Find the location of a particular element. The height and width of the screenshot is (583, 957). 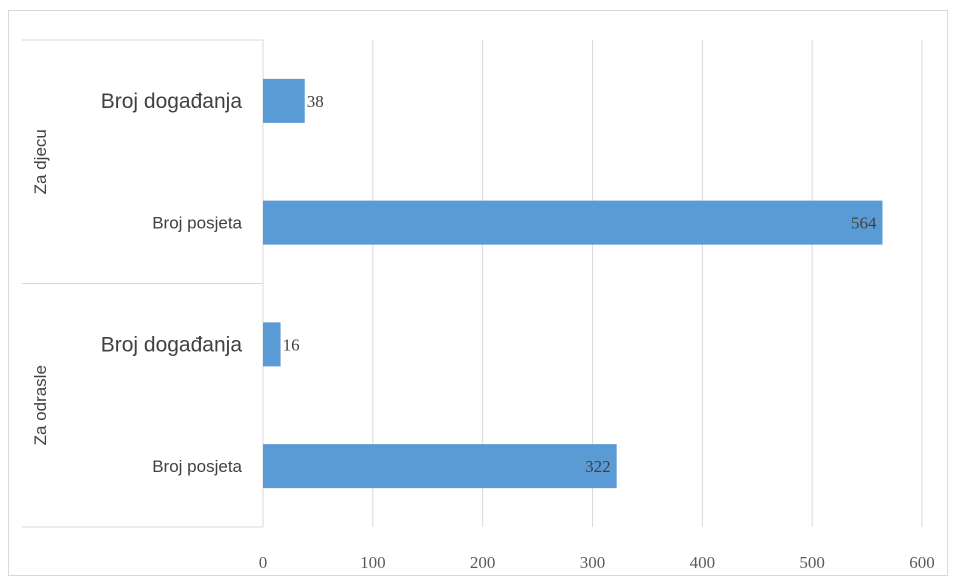

data-label: 16 is located at coordinates (291, 344).